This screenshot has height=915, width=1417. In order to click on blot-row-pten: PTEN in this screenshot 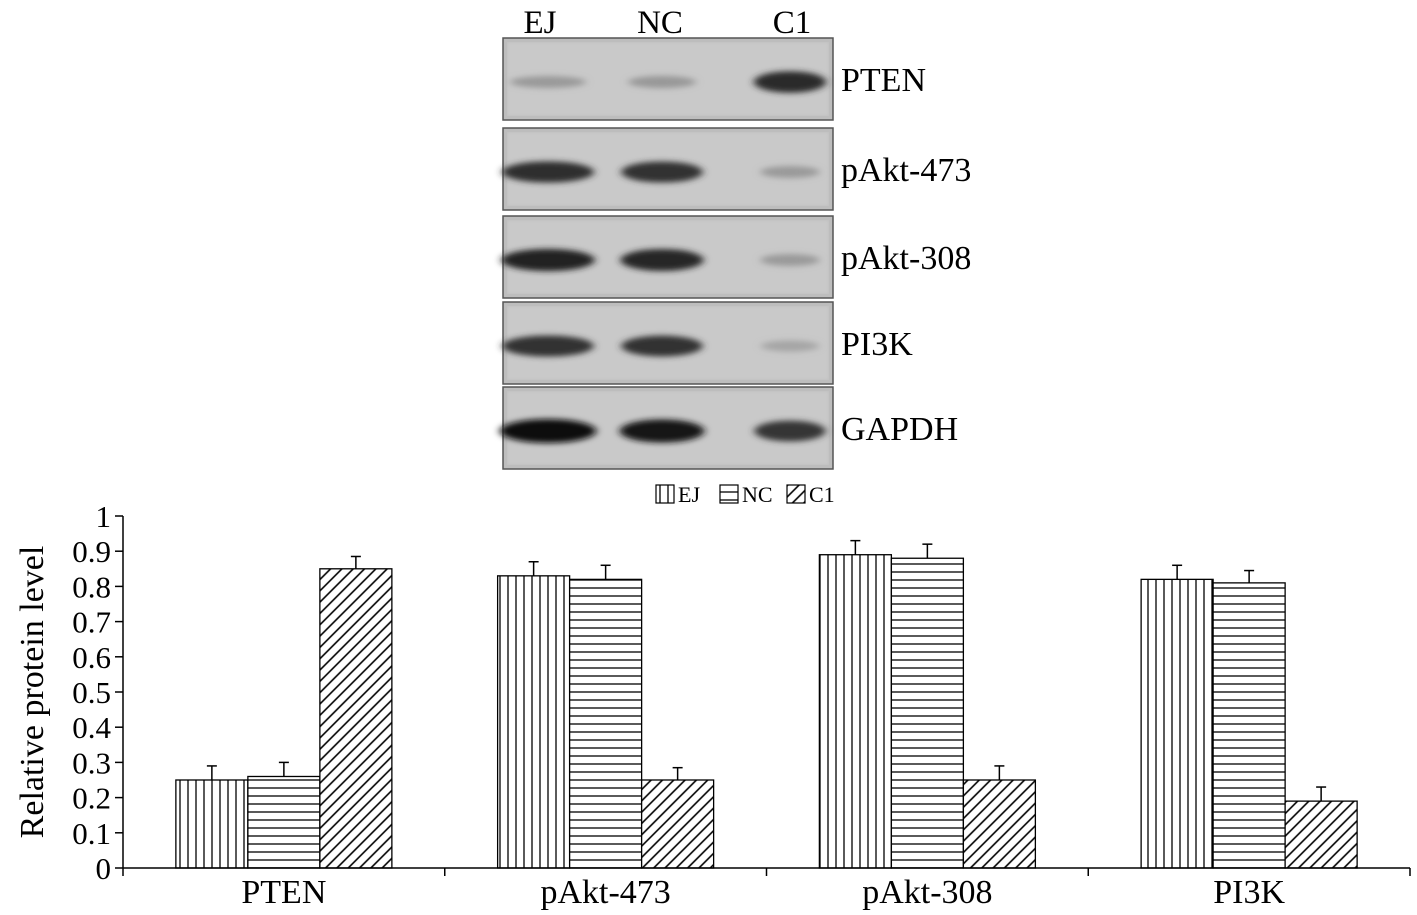, I will do `click(714, 79)`.